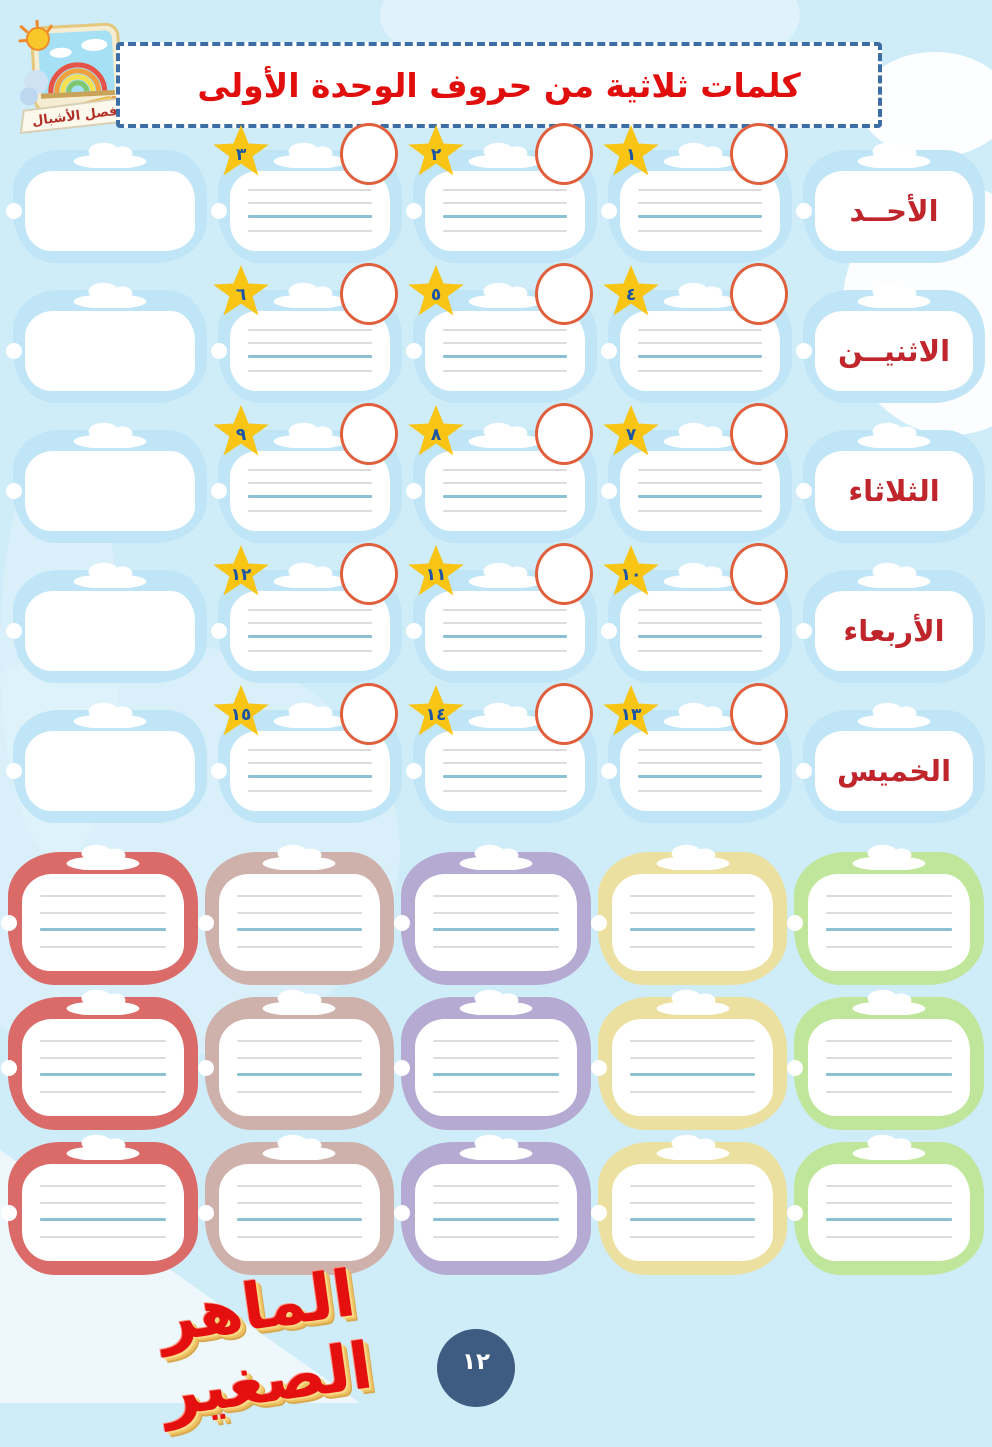  Describe the element at coordinates (894, 626) in the screenshot. I see `day-label-box: الأربعاء` at that location.